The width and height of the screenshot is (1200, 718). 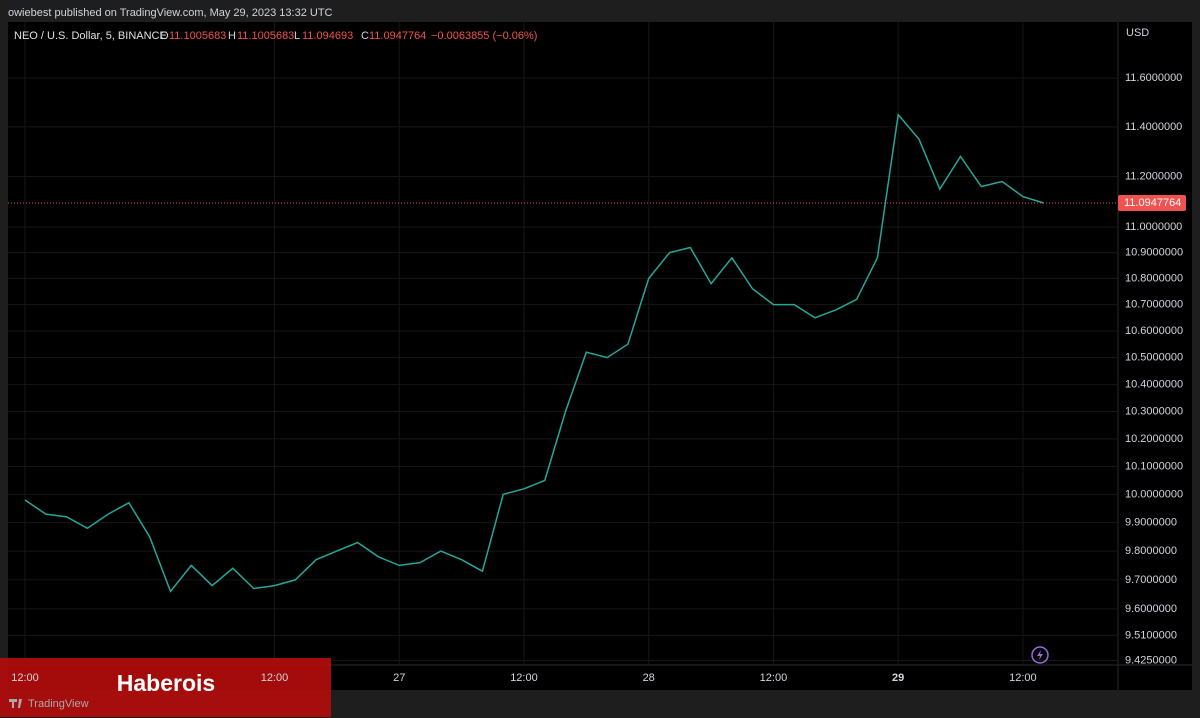 I want to click on y-tick-label: 10.4000000, so click(x=1154, y=384).